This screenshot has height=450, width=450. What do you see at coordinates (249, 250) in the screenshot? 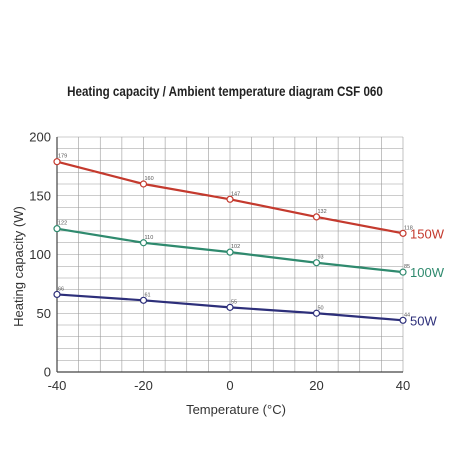
I see `series-100W: 122 110 102 93 85 100W` at bounding box center [249, 250].